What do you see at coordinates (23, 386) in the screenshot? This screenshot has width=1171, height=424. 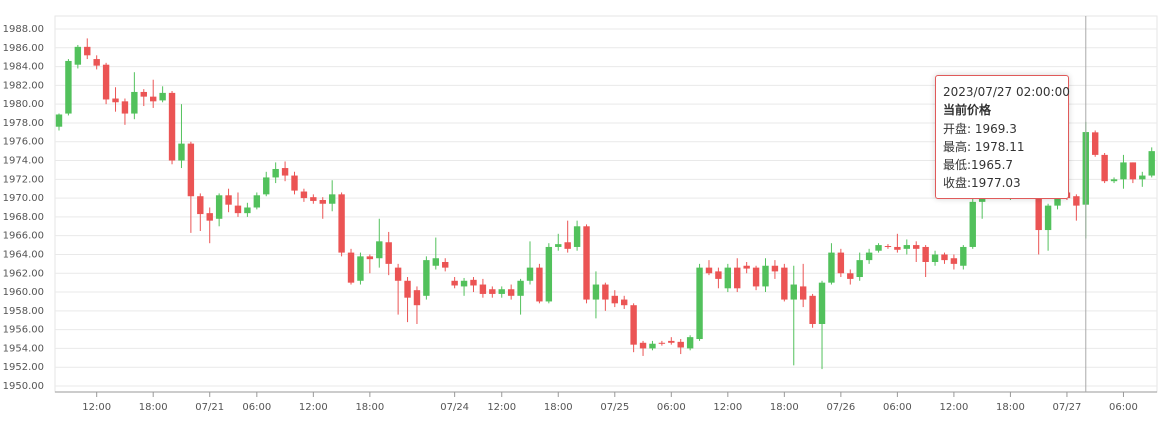 I see `y-tick-label: 1950.00` at bounding box center [23, 386].